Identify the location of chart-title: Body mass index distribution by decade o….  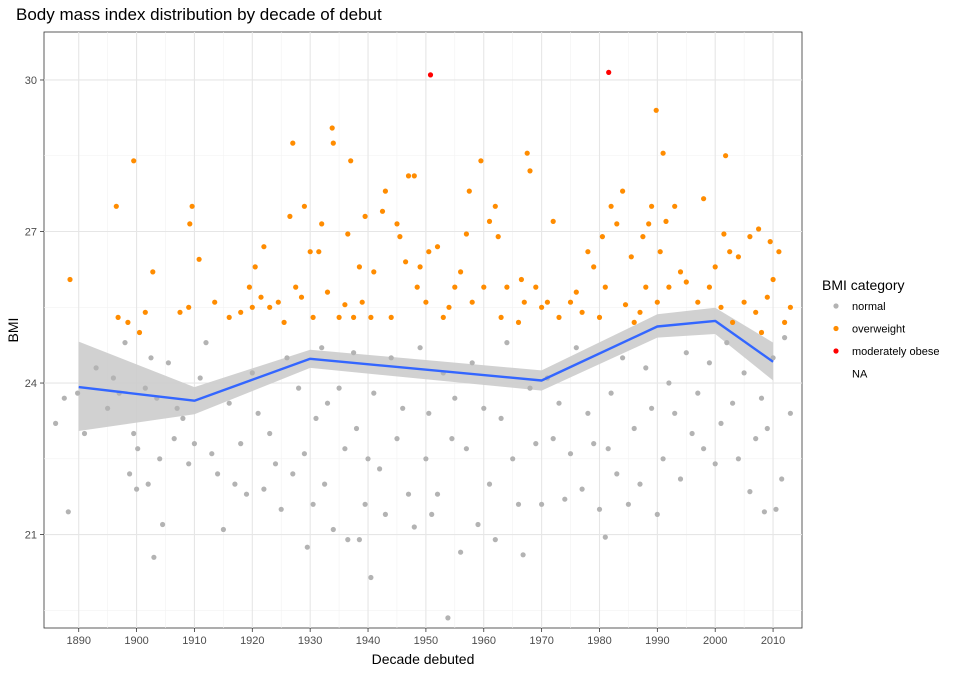
(199, 14).